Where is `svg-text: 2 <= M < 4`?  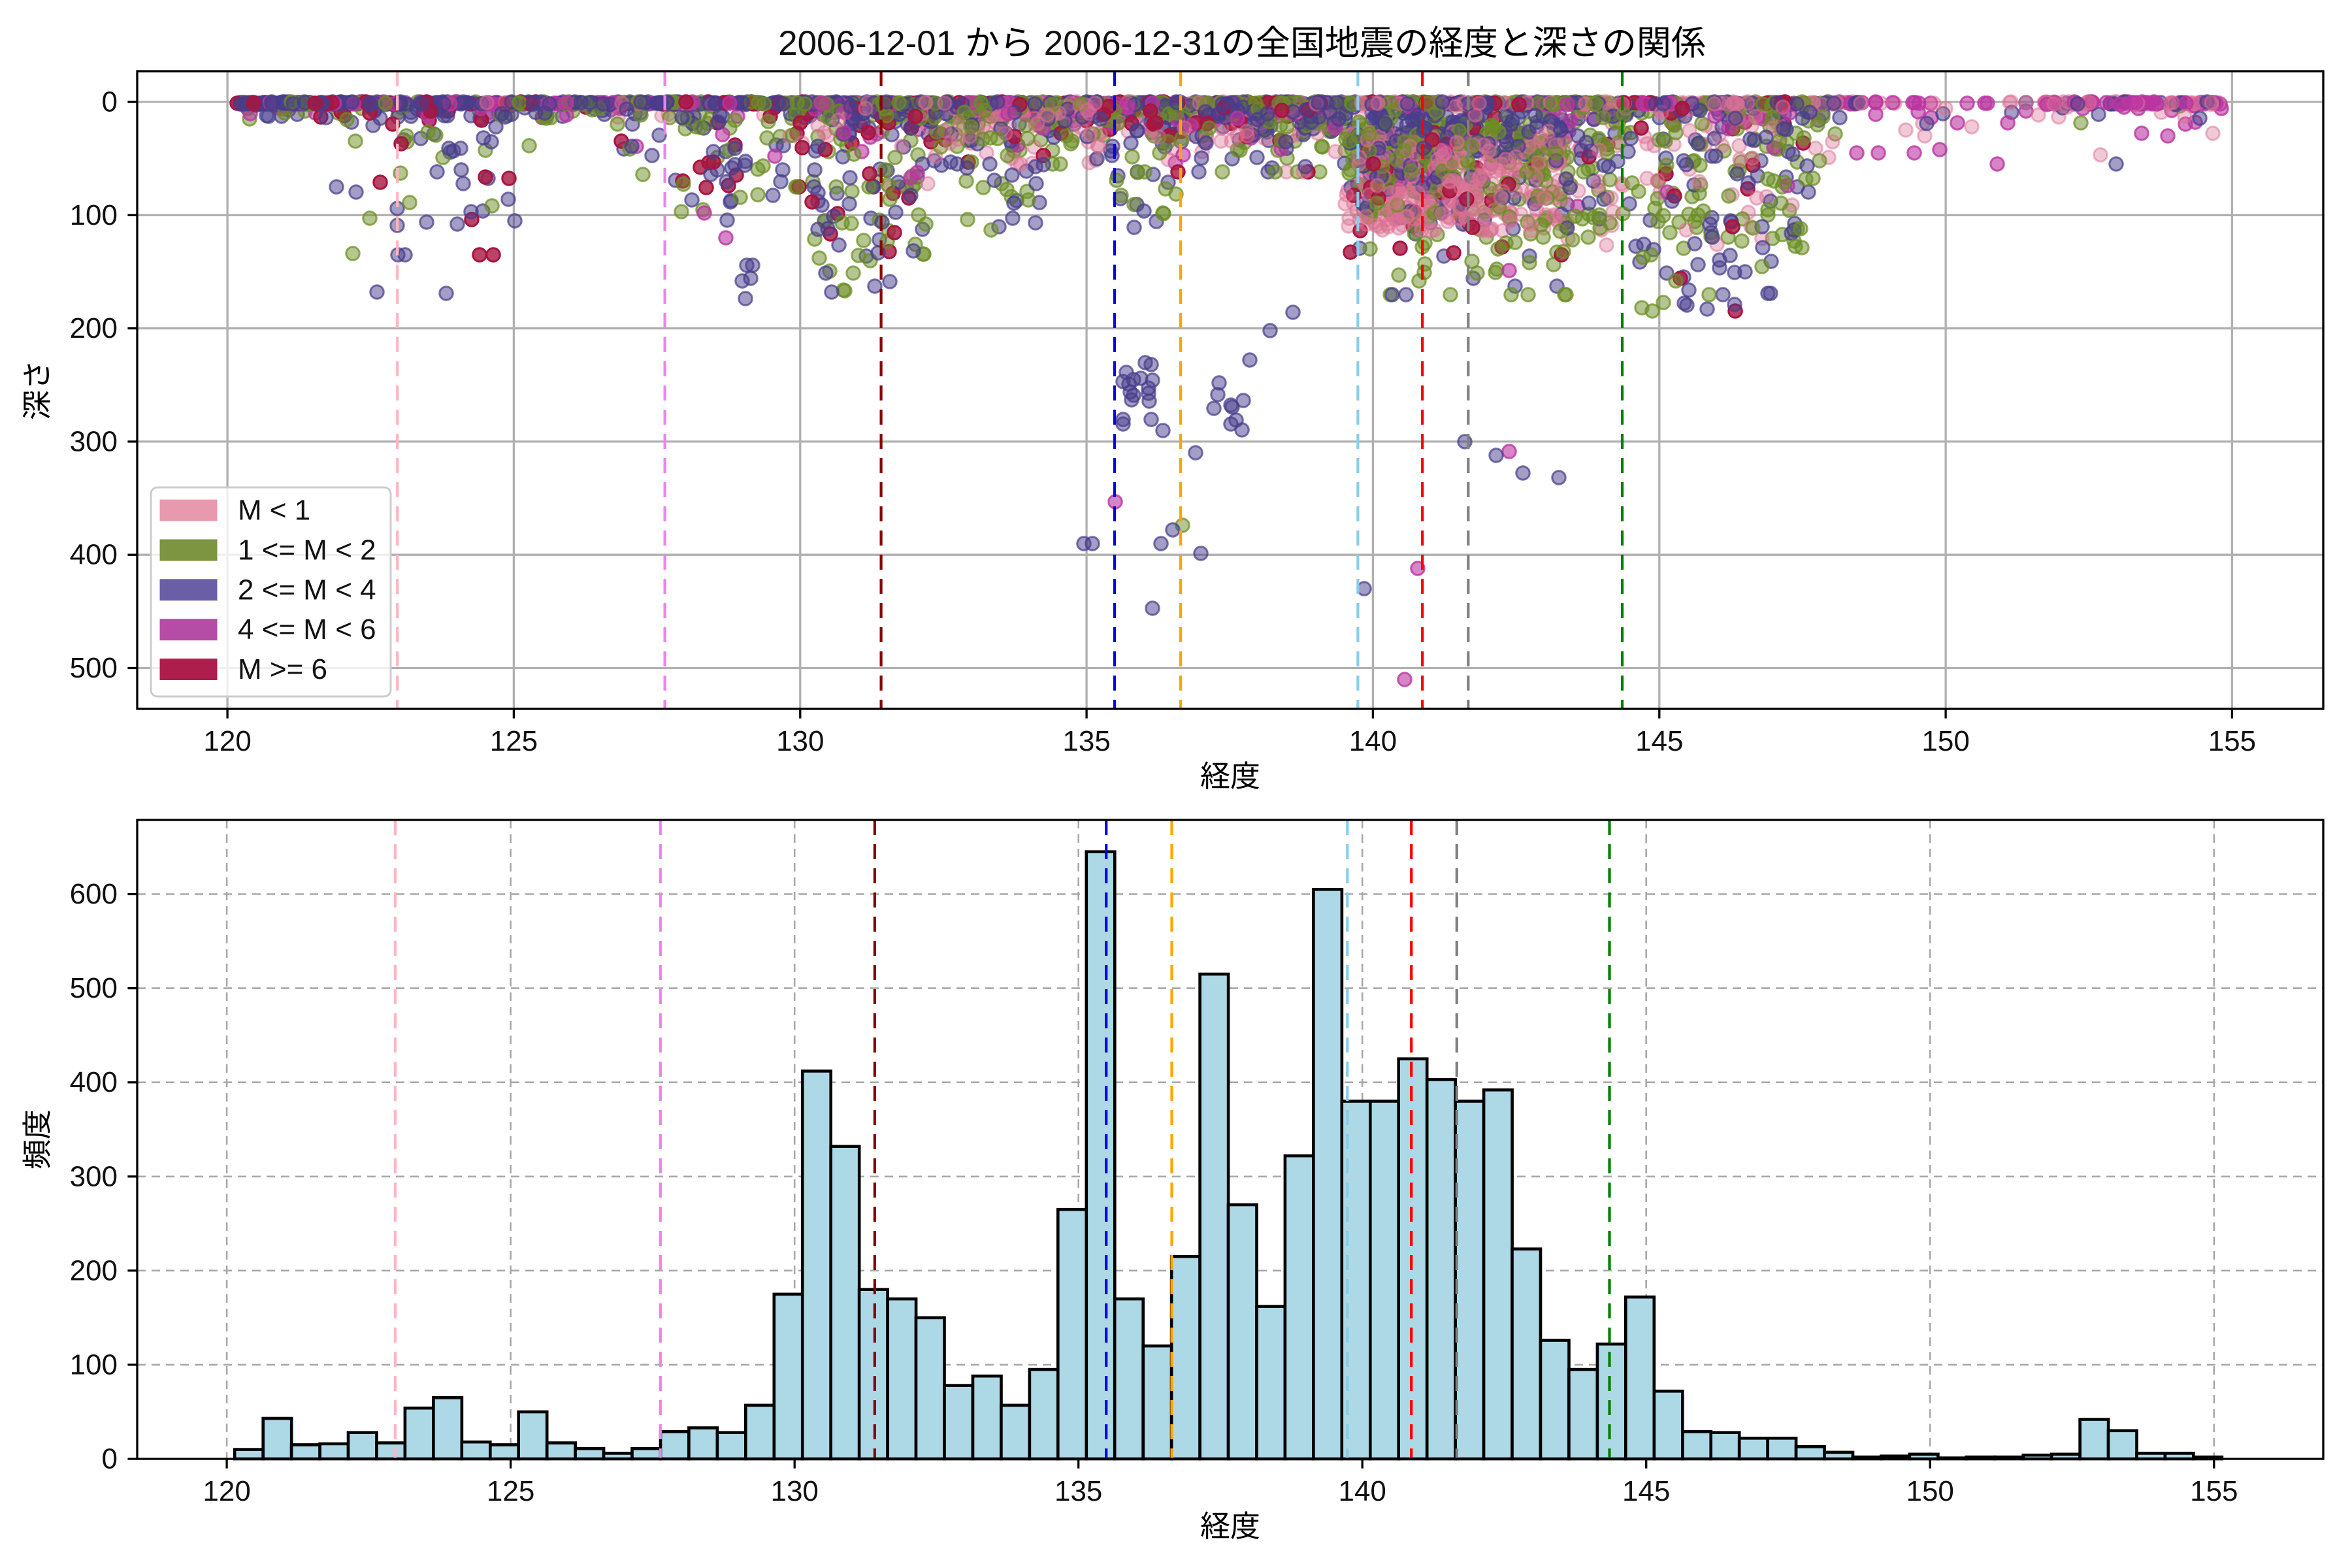
svg-text: 2 <= M < 4 is located at coordinates (307, 590).